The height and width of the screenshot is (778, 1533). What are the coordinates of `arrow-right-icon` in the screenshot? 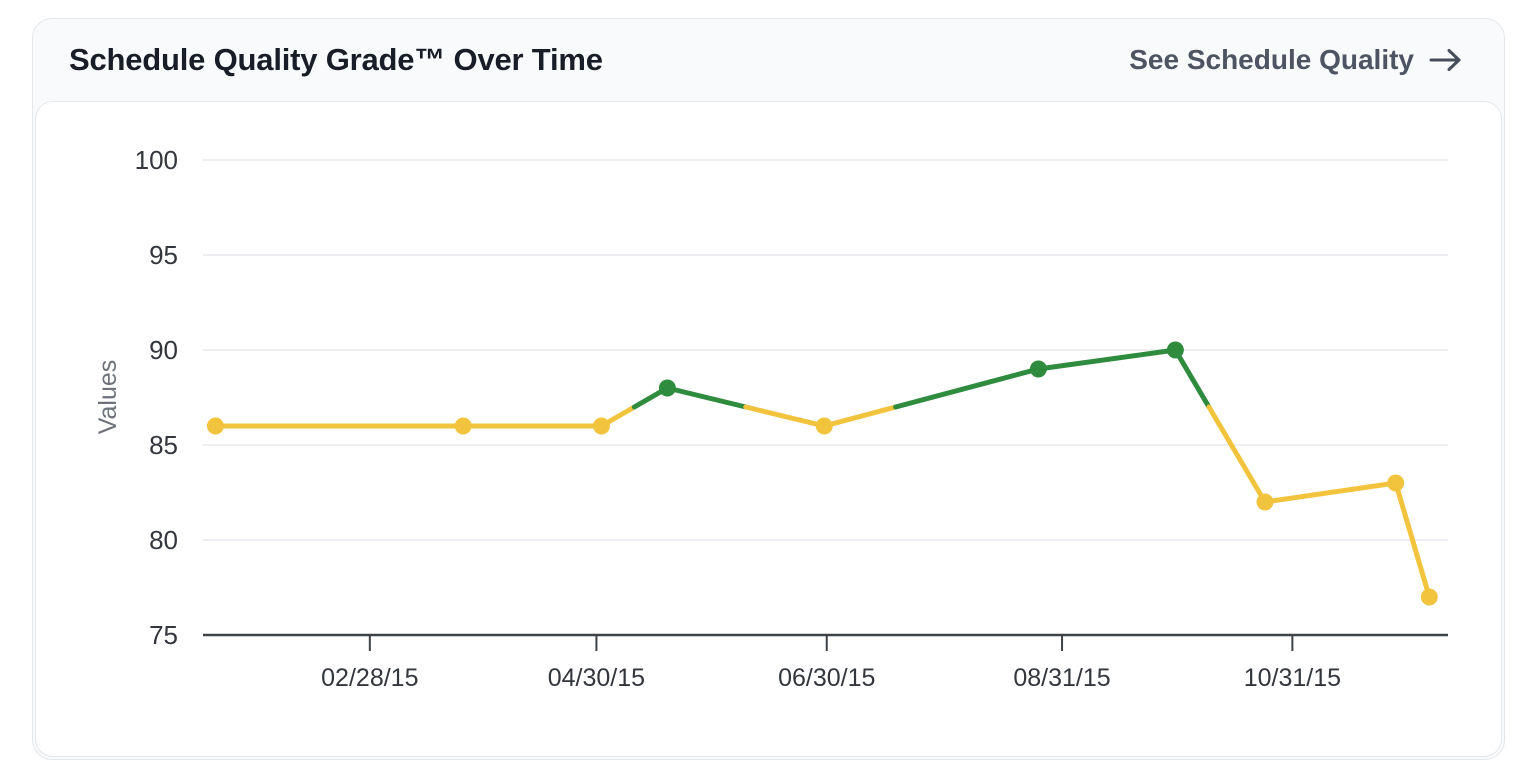 It's located at (1445, 60).